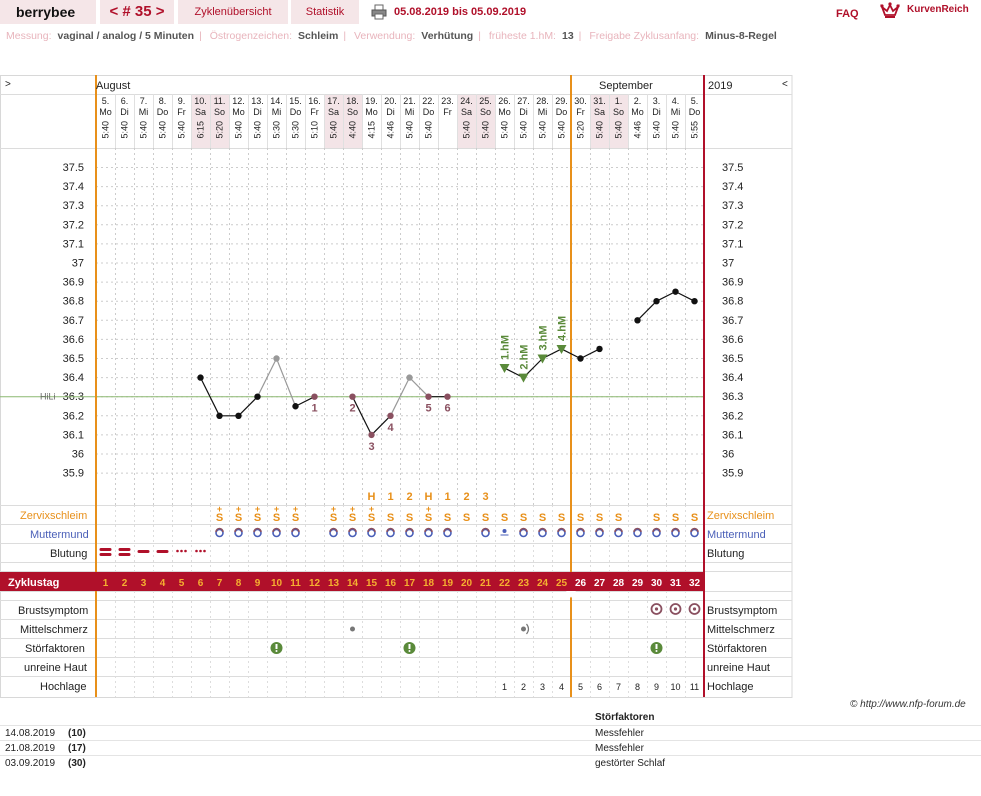 The image size is (981, 796). I want to click on cycle-day-number: 11, so click(295, 583).